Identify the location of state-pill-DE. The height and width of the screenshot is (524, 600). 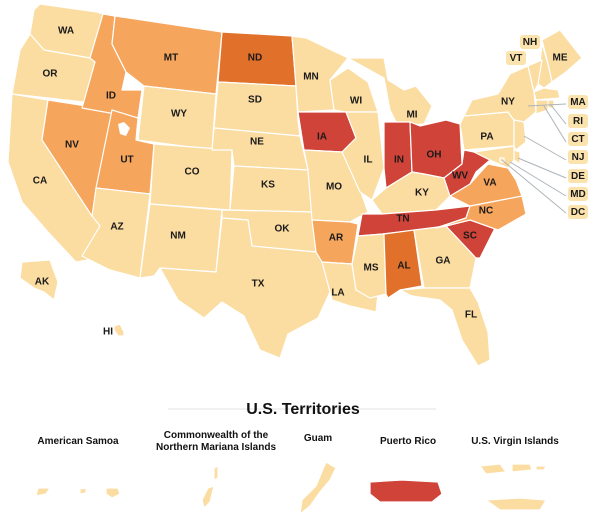
(578, 176).